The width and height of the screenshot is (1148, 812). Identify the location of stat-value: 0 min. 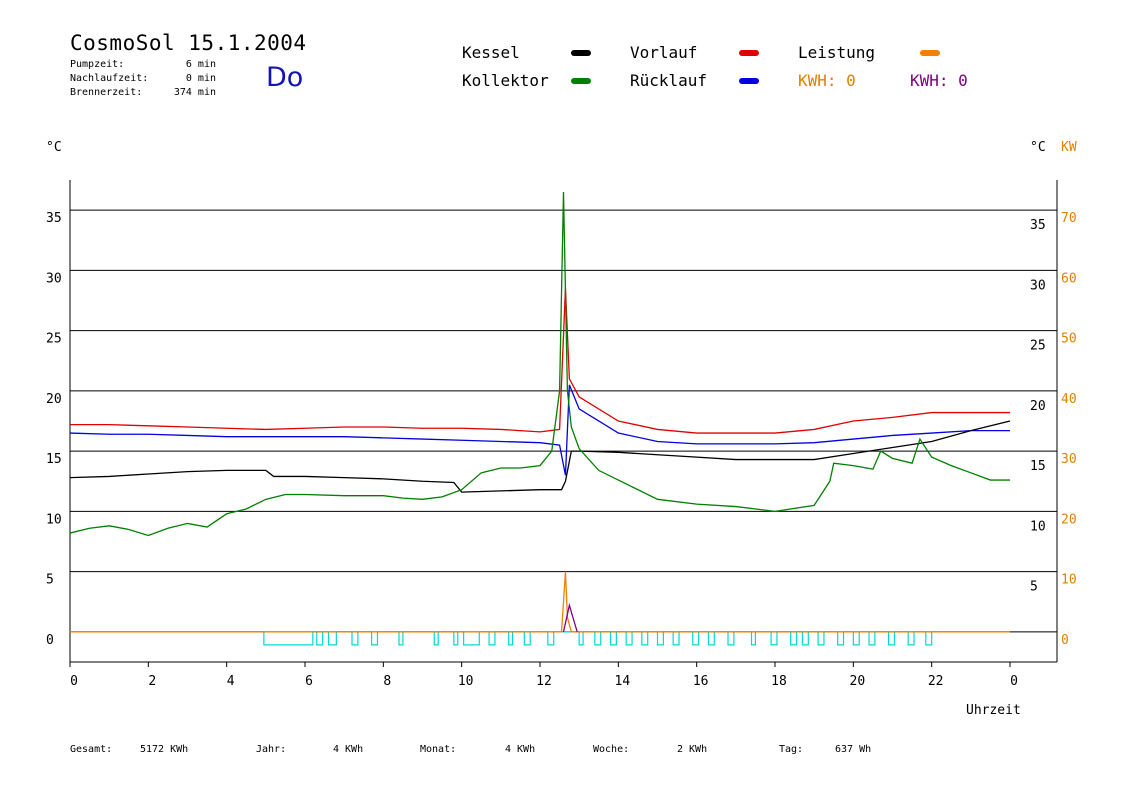
(200, 78).